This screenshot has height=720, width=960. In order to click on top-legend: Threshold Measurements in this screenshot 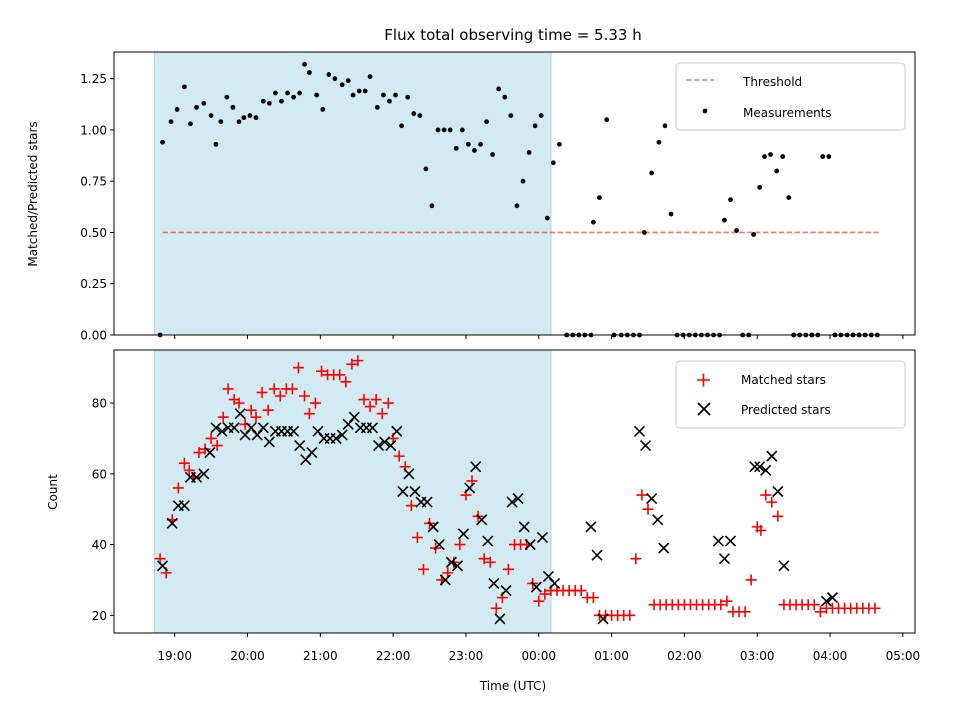, I will do `click(790, 96)`.